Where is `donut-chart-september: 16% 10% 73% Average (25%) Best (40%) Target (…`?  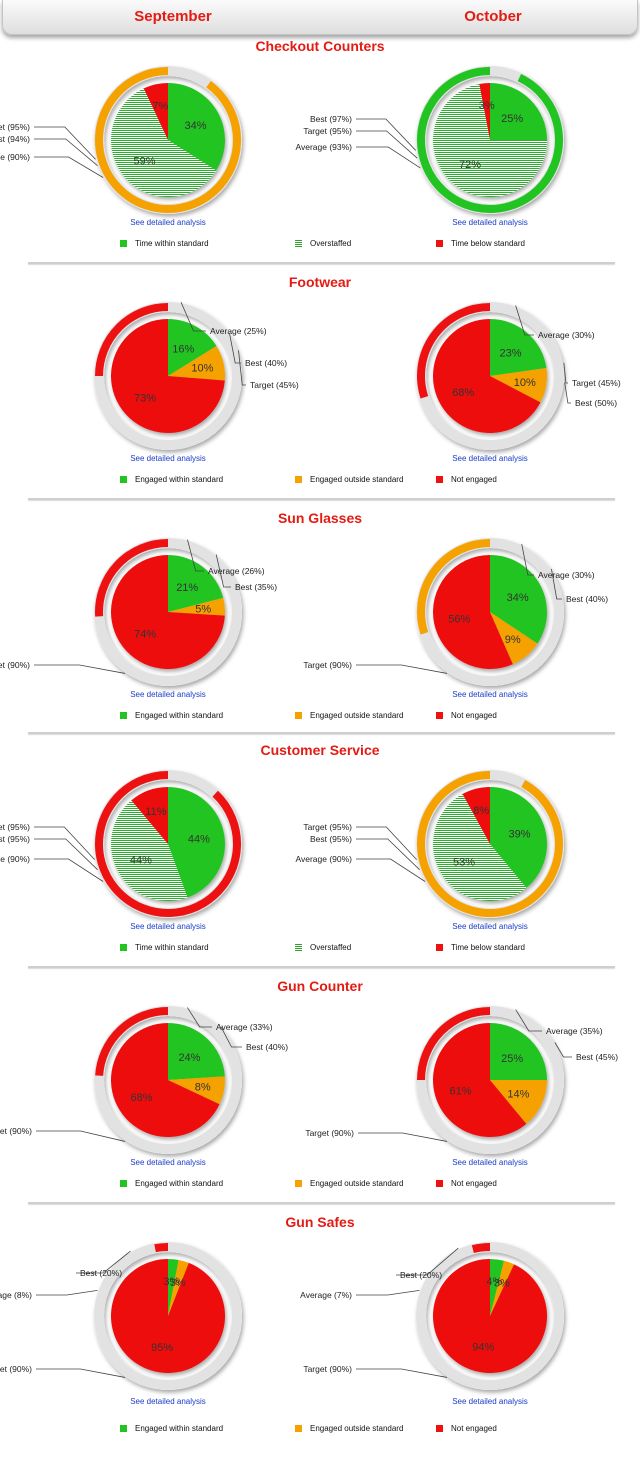
donut-chart-september: 16% 10% 73% Average (25%) Best (40%) Target (… is located at coordinates (196, 375).